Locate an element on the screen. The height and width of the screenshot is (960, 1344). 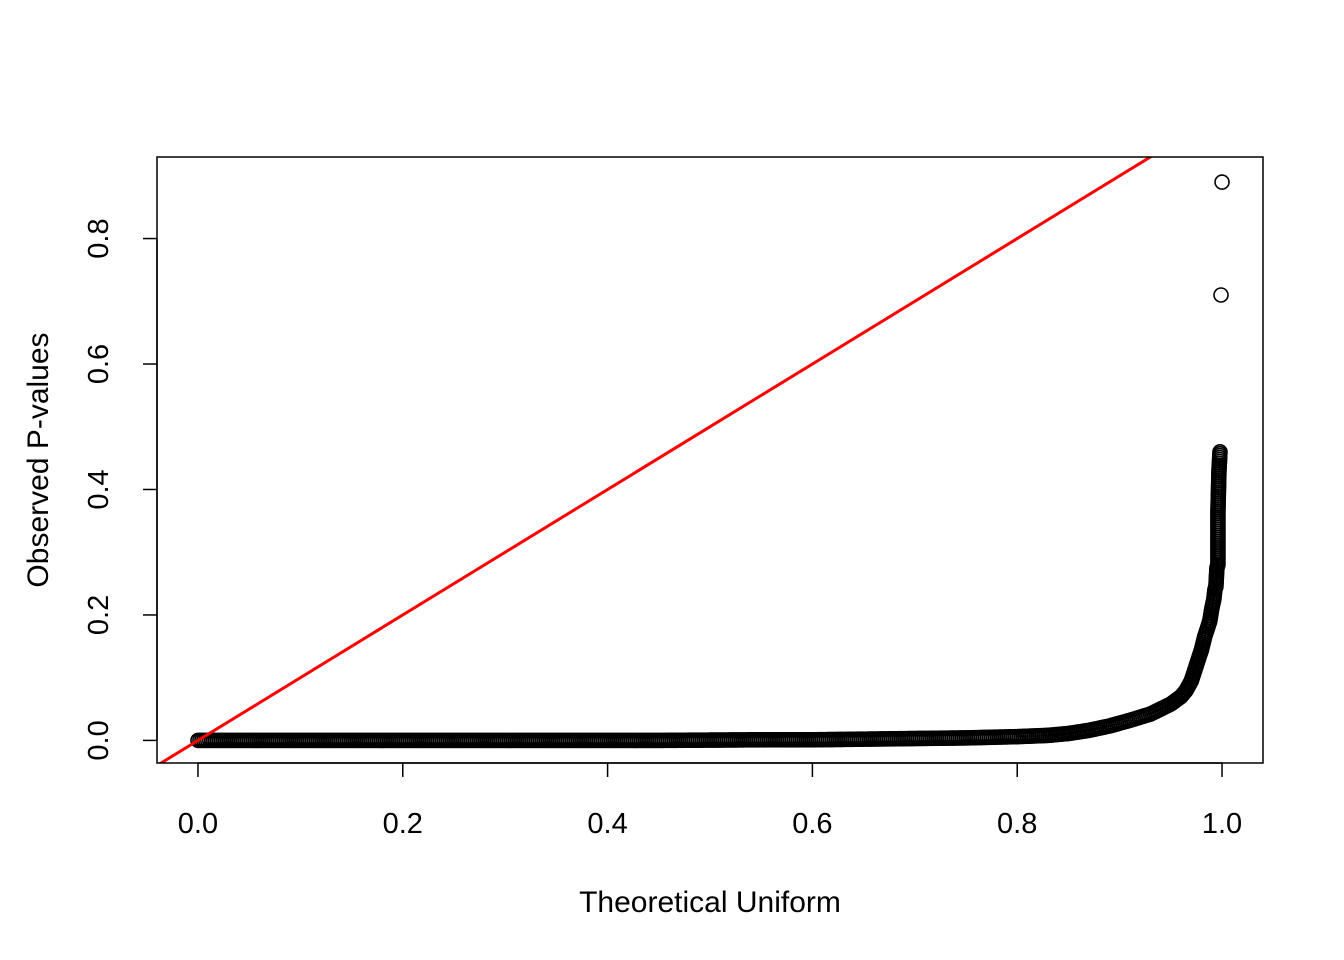
x-tick-label: 0.6 is located at coordinates (812, 824).